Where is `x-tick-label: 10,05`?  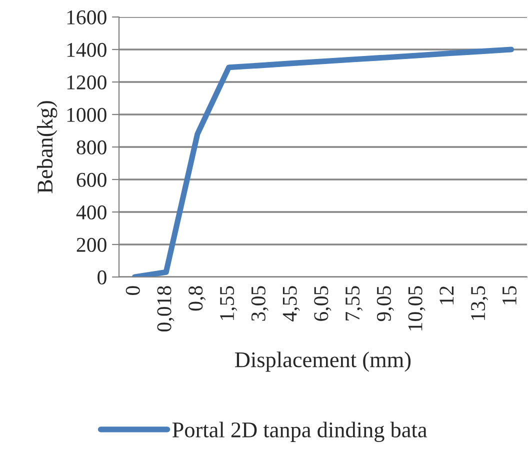 x-tick-label: 10,05 is located at coordinates (417, 308).